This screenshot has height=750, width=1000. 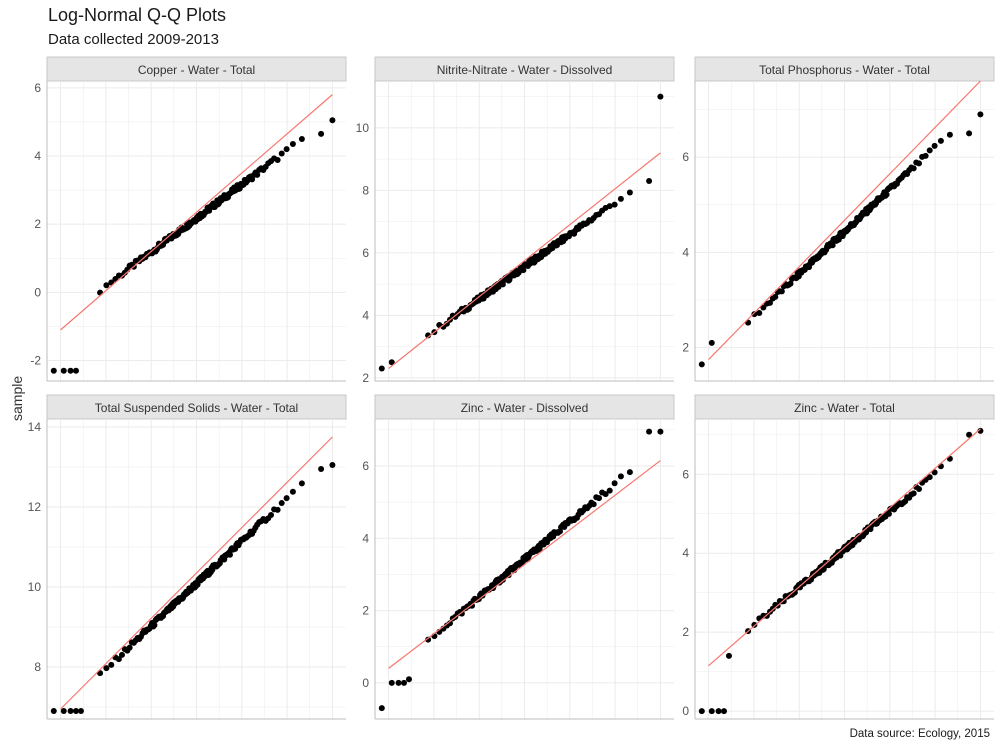 I want to click on y-tick-label: 14, so click(x=35, y=427).